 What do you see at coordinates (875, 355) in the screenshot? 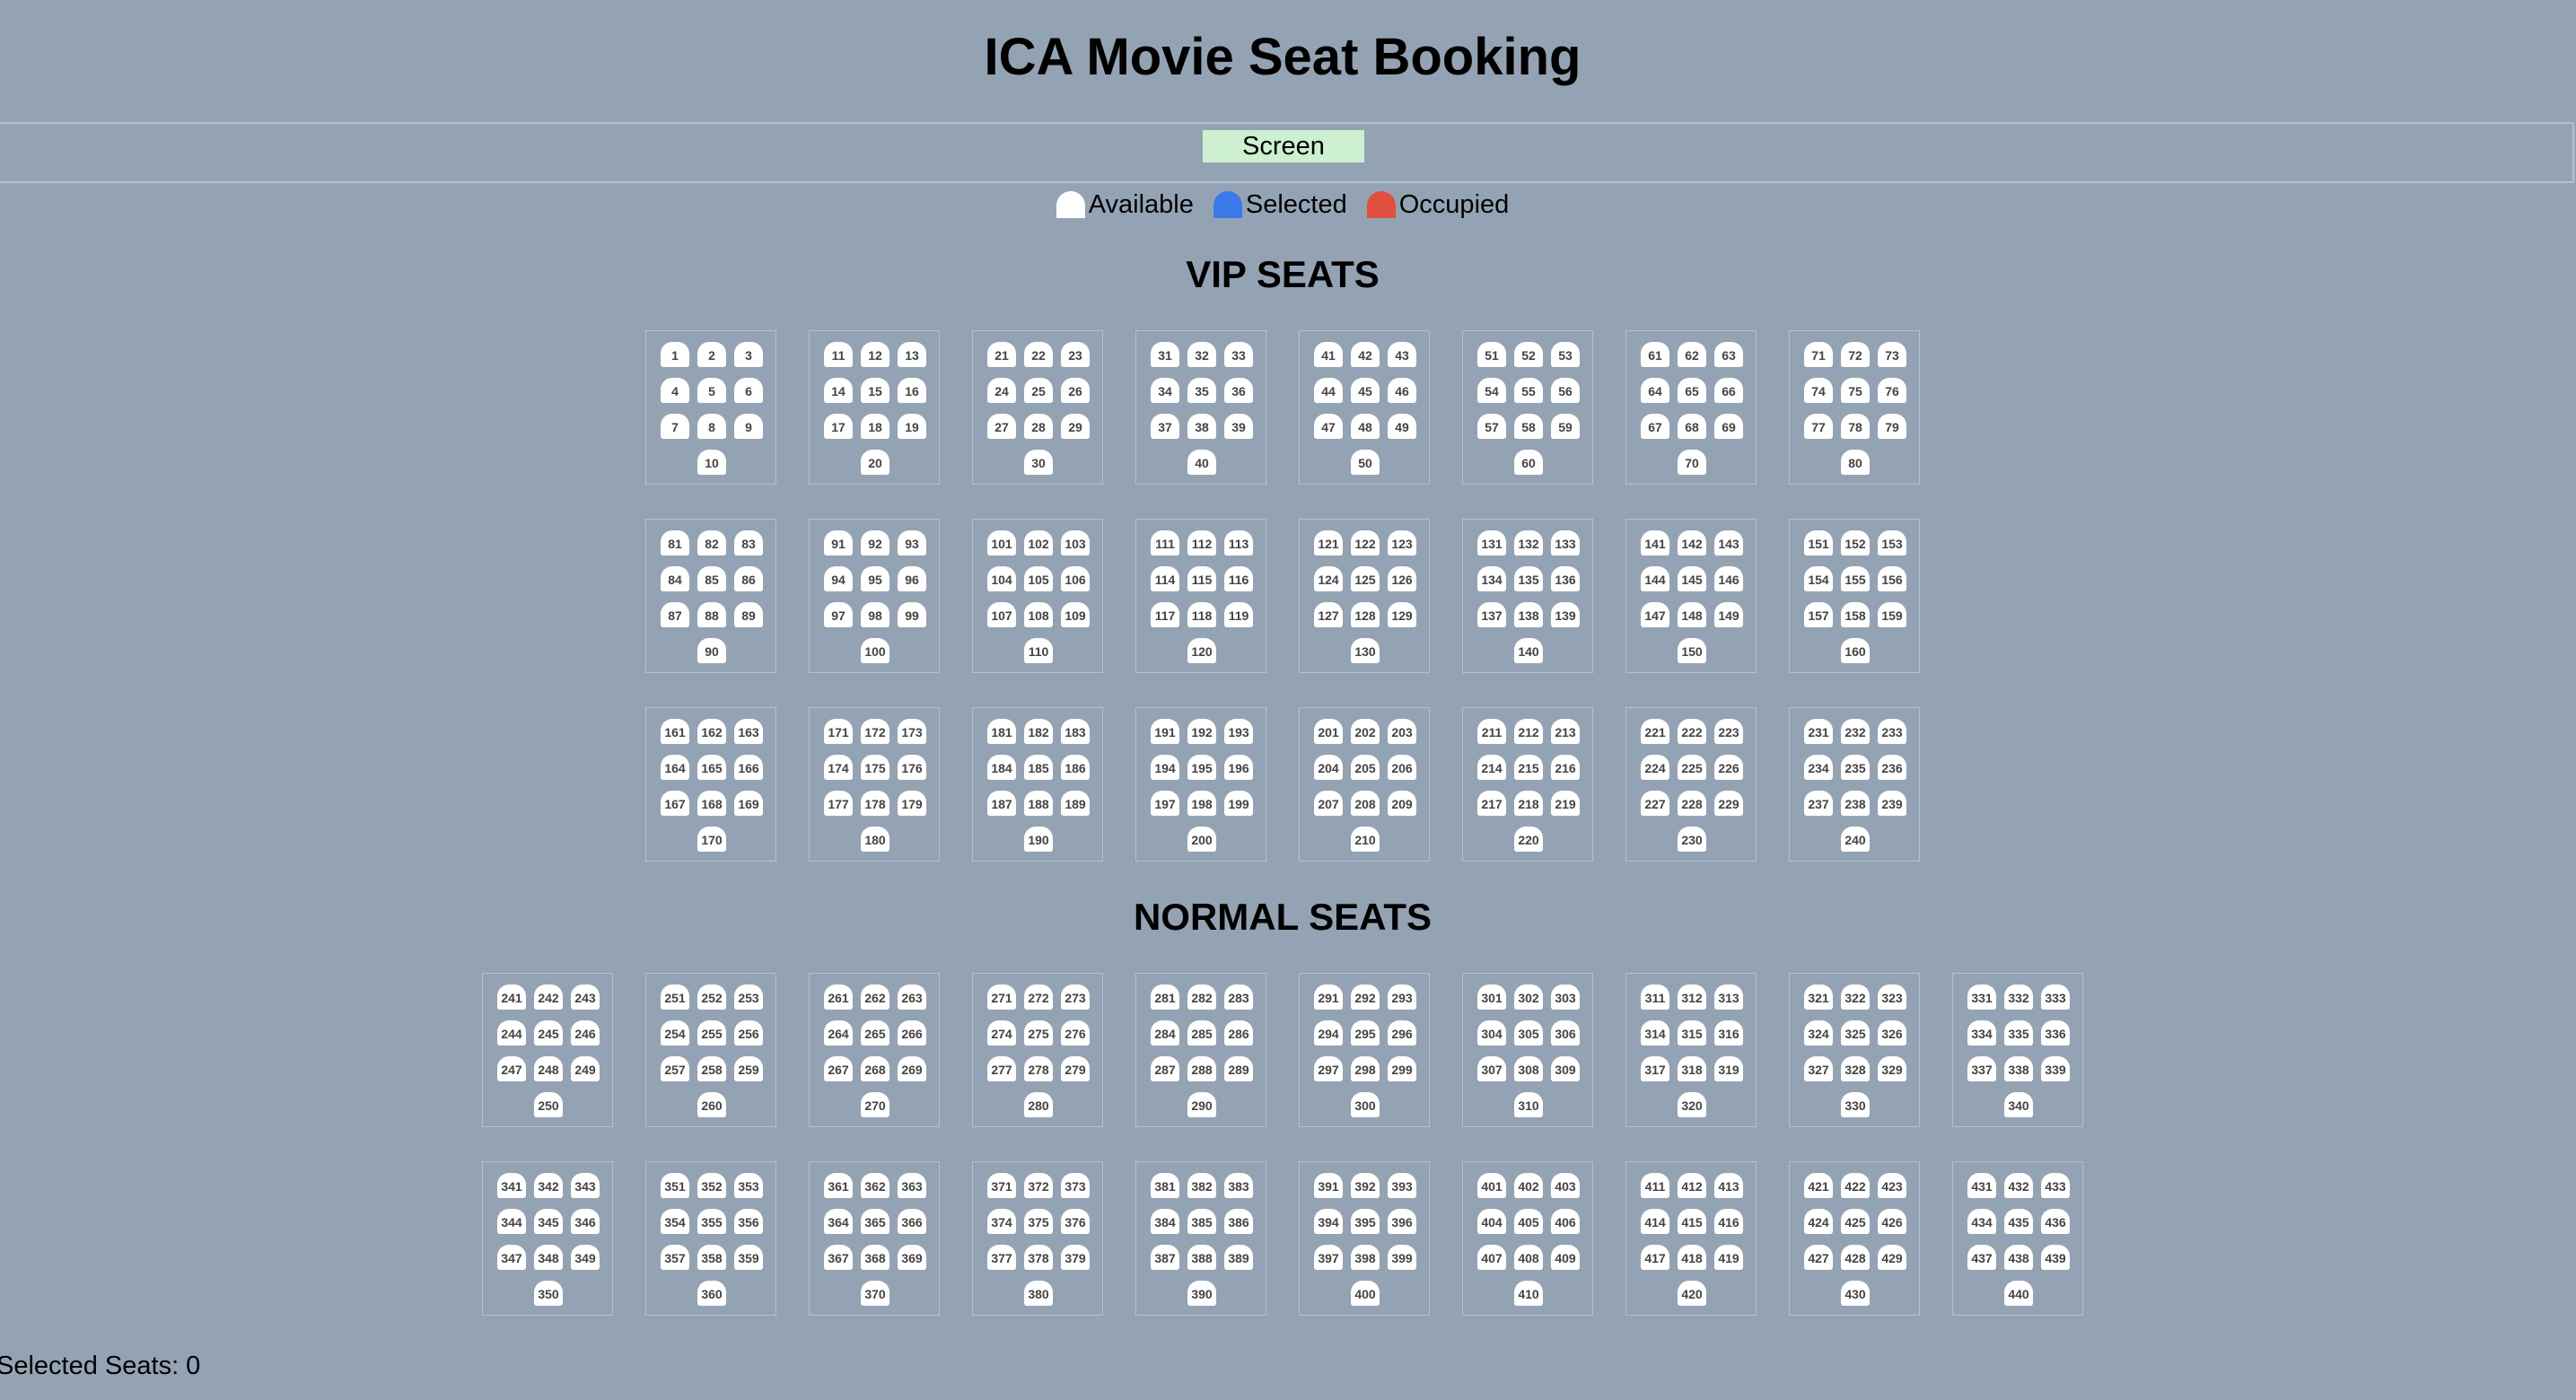
I see `seat-12: 12` at bounding box center [875, 355].